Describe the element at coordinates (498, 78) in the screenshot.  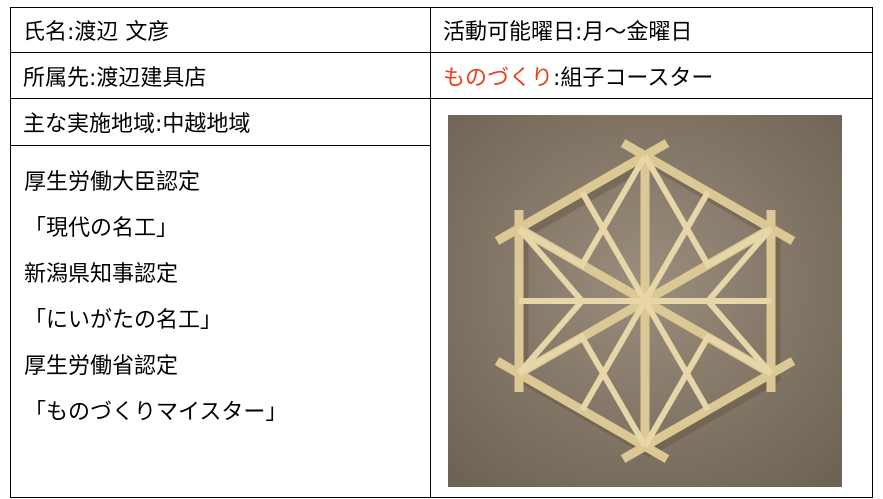
I see `highlight: ものづくり` at that location.